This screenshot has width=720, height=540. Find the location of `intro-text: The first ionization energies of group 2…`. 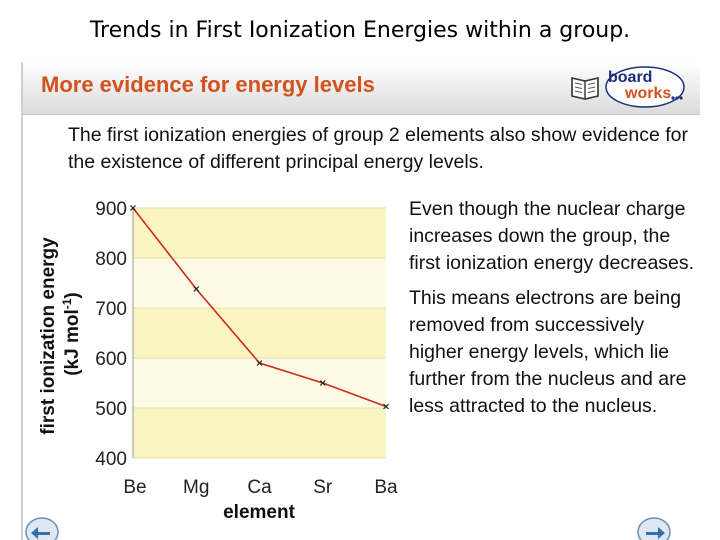

intro-text: The first ionization energies of group 2… is located at coordinates (378, 148).